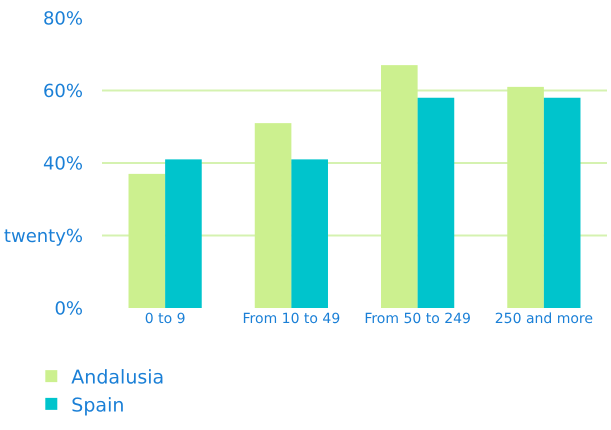 The height and width of the screenshot is (430, 611). Describe the element at coordinates (62, 91) in the screenshot. I see `y-tick-label: 60%` at that location.